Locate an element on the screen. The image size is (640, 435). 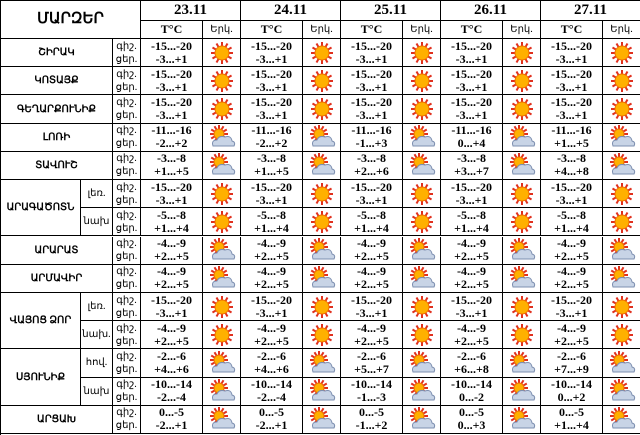
temp-cell: -11...-16 +1...+5 is located at coordinates (572, 137).